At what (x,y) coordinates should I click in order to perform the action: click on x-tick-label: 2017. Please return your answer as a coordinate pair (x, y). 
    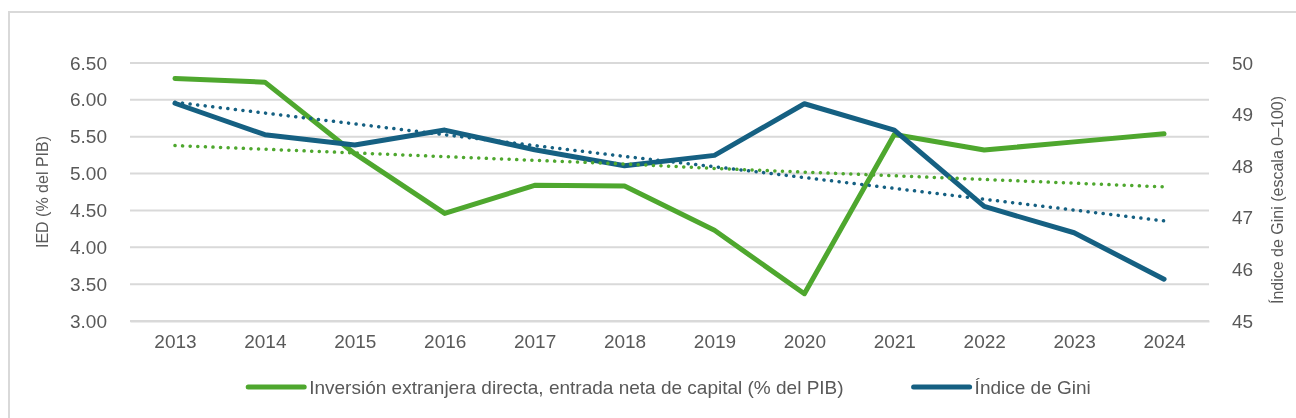
    Looking at the image, I should click on (535, 342).